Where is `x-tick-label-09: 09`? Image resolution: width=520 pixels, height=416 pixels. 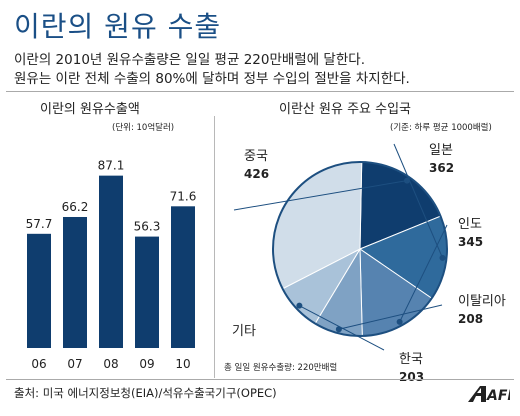 x-tick-label-09: 09 is located at coordinates (146, 364).